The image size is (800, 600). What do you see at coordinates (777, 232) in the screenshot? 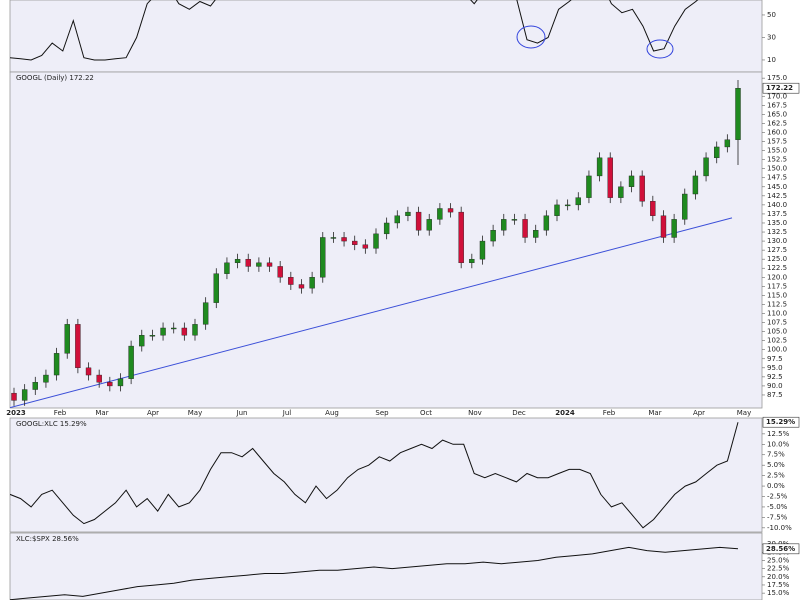
I see `y-tick-label: 132.5` at bounding box center [777, 232].